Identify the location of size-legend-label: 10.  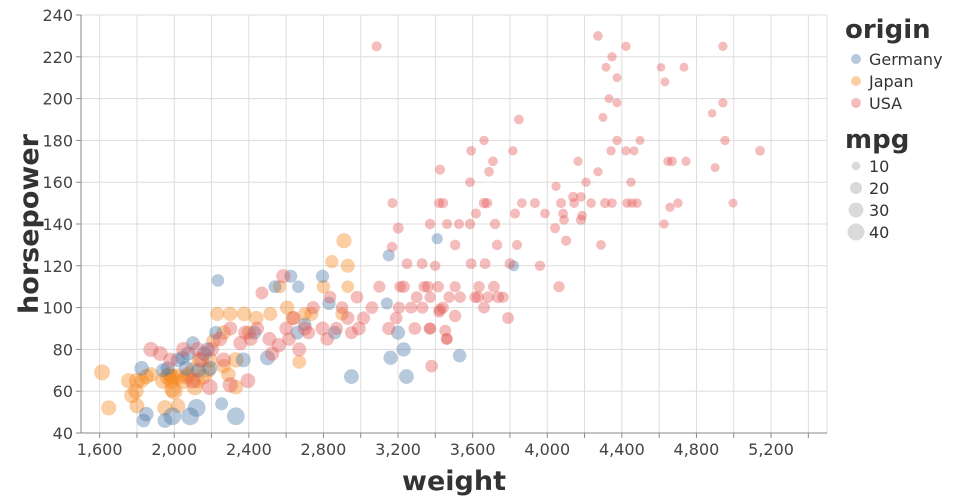
(879, 166).